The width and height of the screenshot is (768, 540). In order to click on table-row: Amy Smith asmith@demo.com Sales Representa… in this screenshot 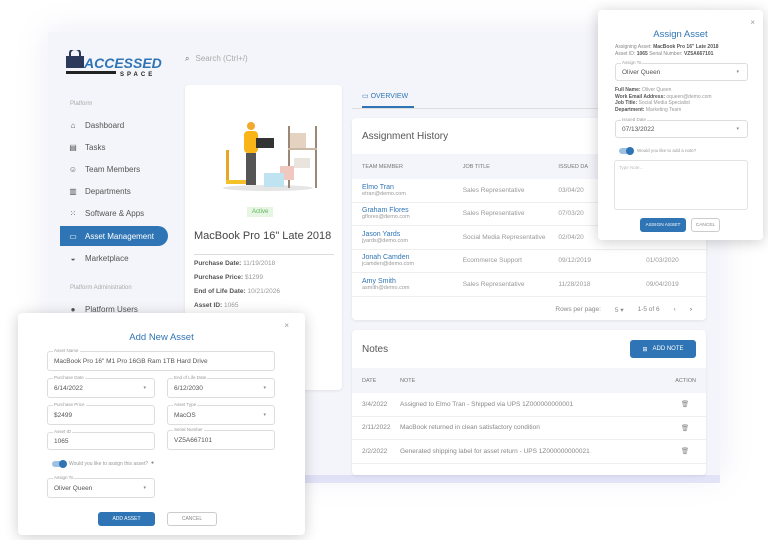, I will do `click(529, 285)`.